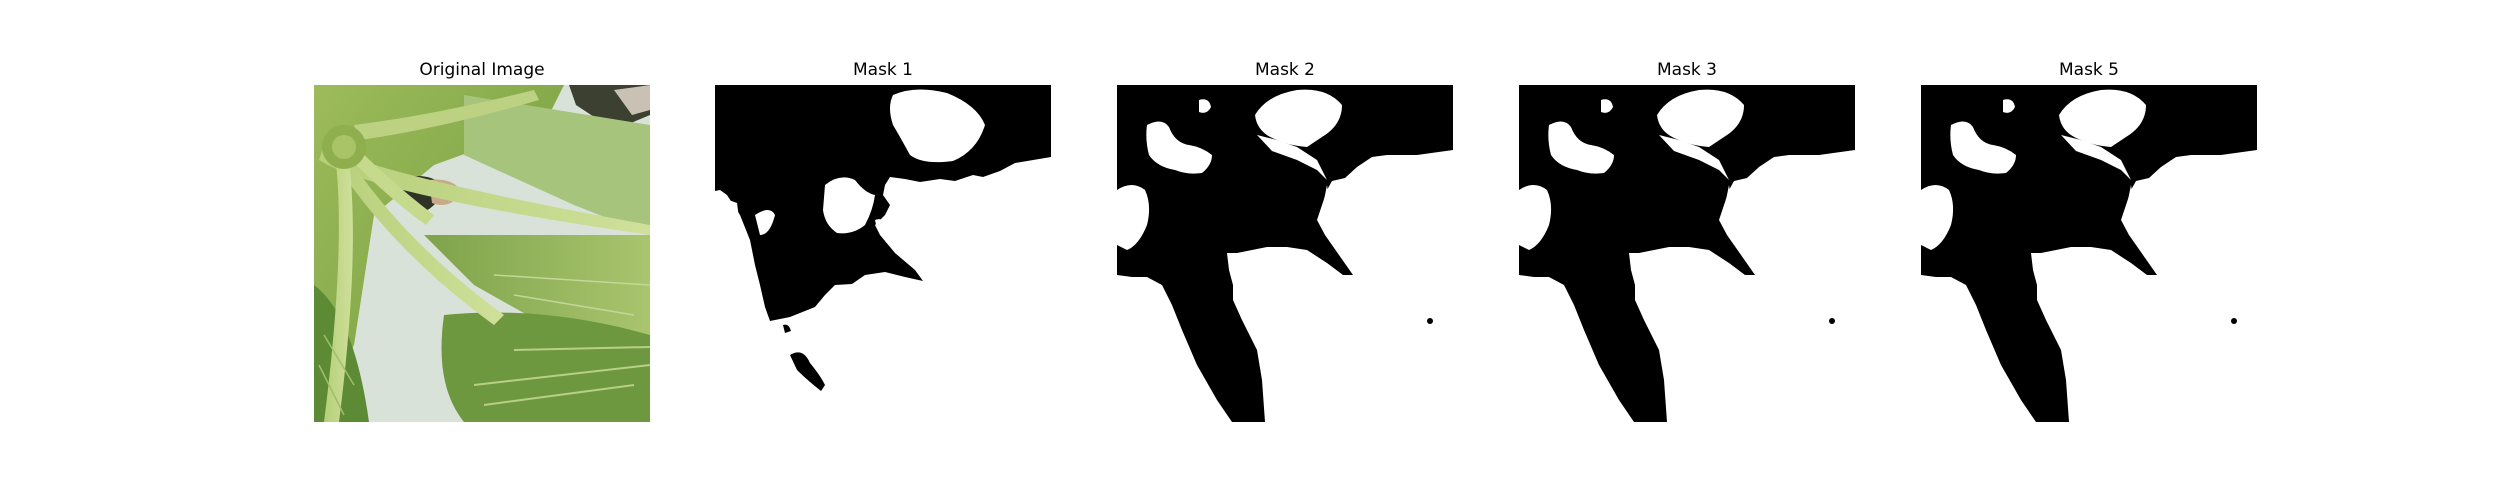 Image resolution: width=2500 pixels, height=500 pixels. I want to click on panel-title: Mask 1, so click(882, 70).